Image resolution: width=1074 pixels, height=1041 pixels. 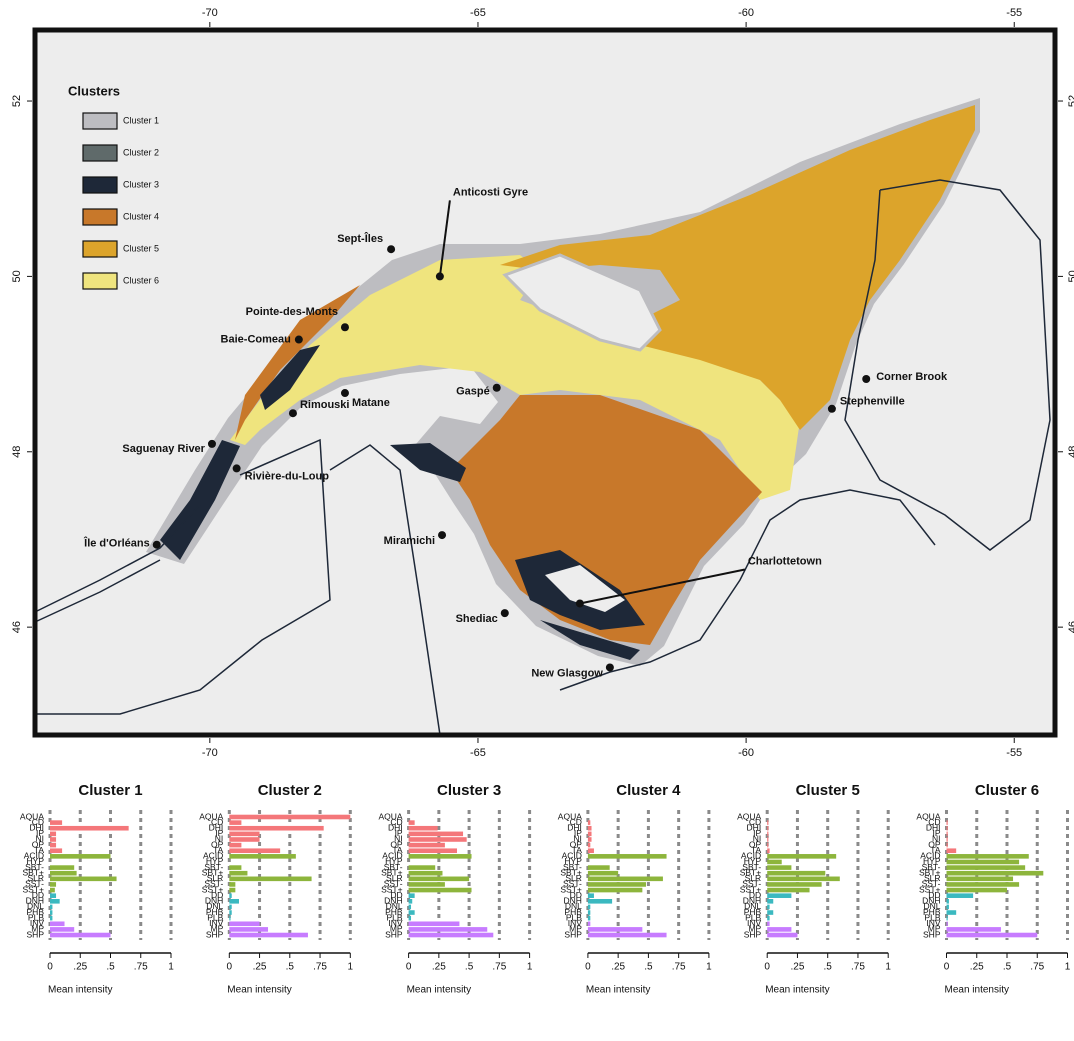 What do you see at coordinates (1070, 627) in the screenshot?
I see `y-tick-label: 46` at bounding box center [1070, 627].